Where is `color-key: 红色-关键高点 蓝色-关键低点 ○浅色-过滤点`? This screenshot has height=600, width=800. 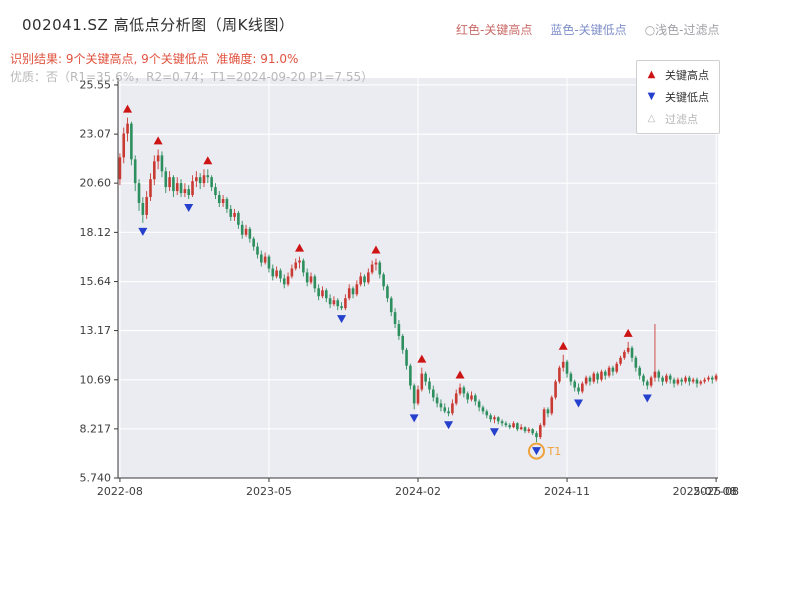 color-key: 红色-关键高点 蓝色-关键低点 ○浅色-过滤点 is located at coordinates (588, 29).